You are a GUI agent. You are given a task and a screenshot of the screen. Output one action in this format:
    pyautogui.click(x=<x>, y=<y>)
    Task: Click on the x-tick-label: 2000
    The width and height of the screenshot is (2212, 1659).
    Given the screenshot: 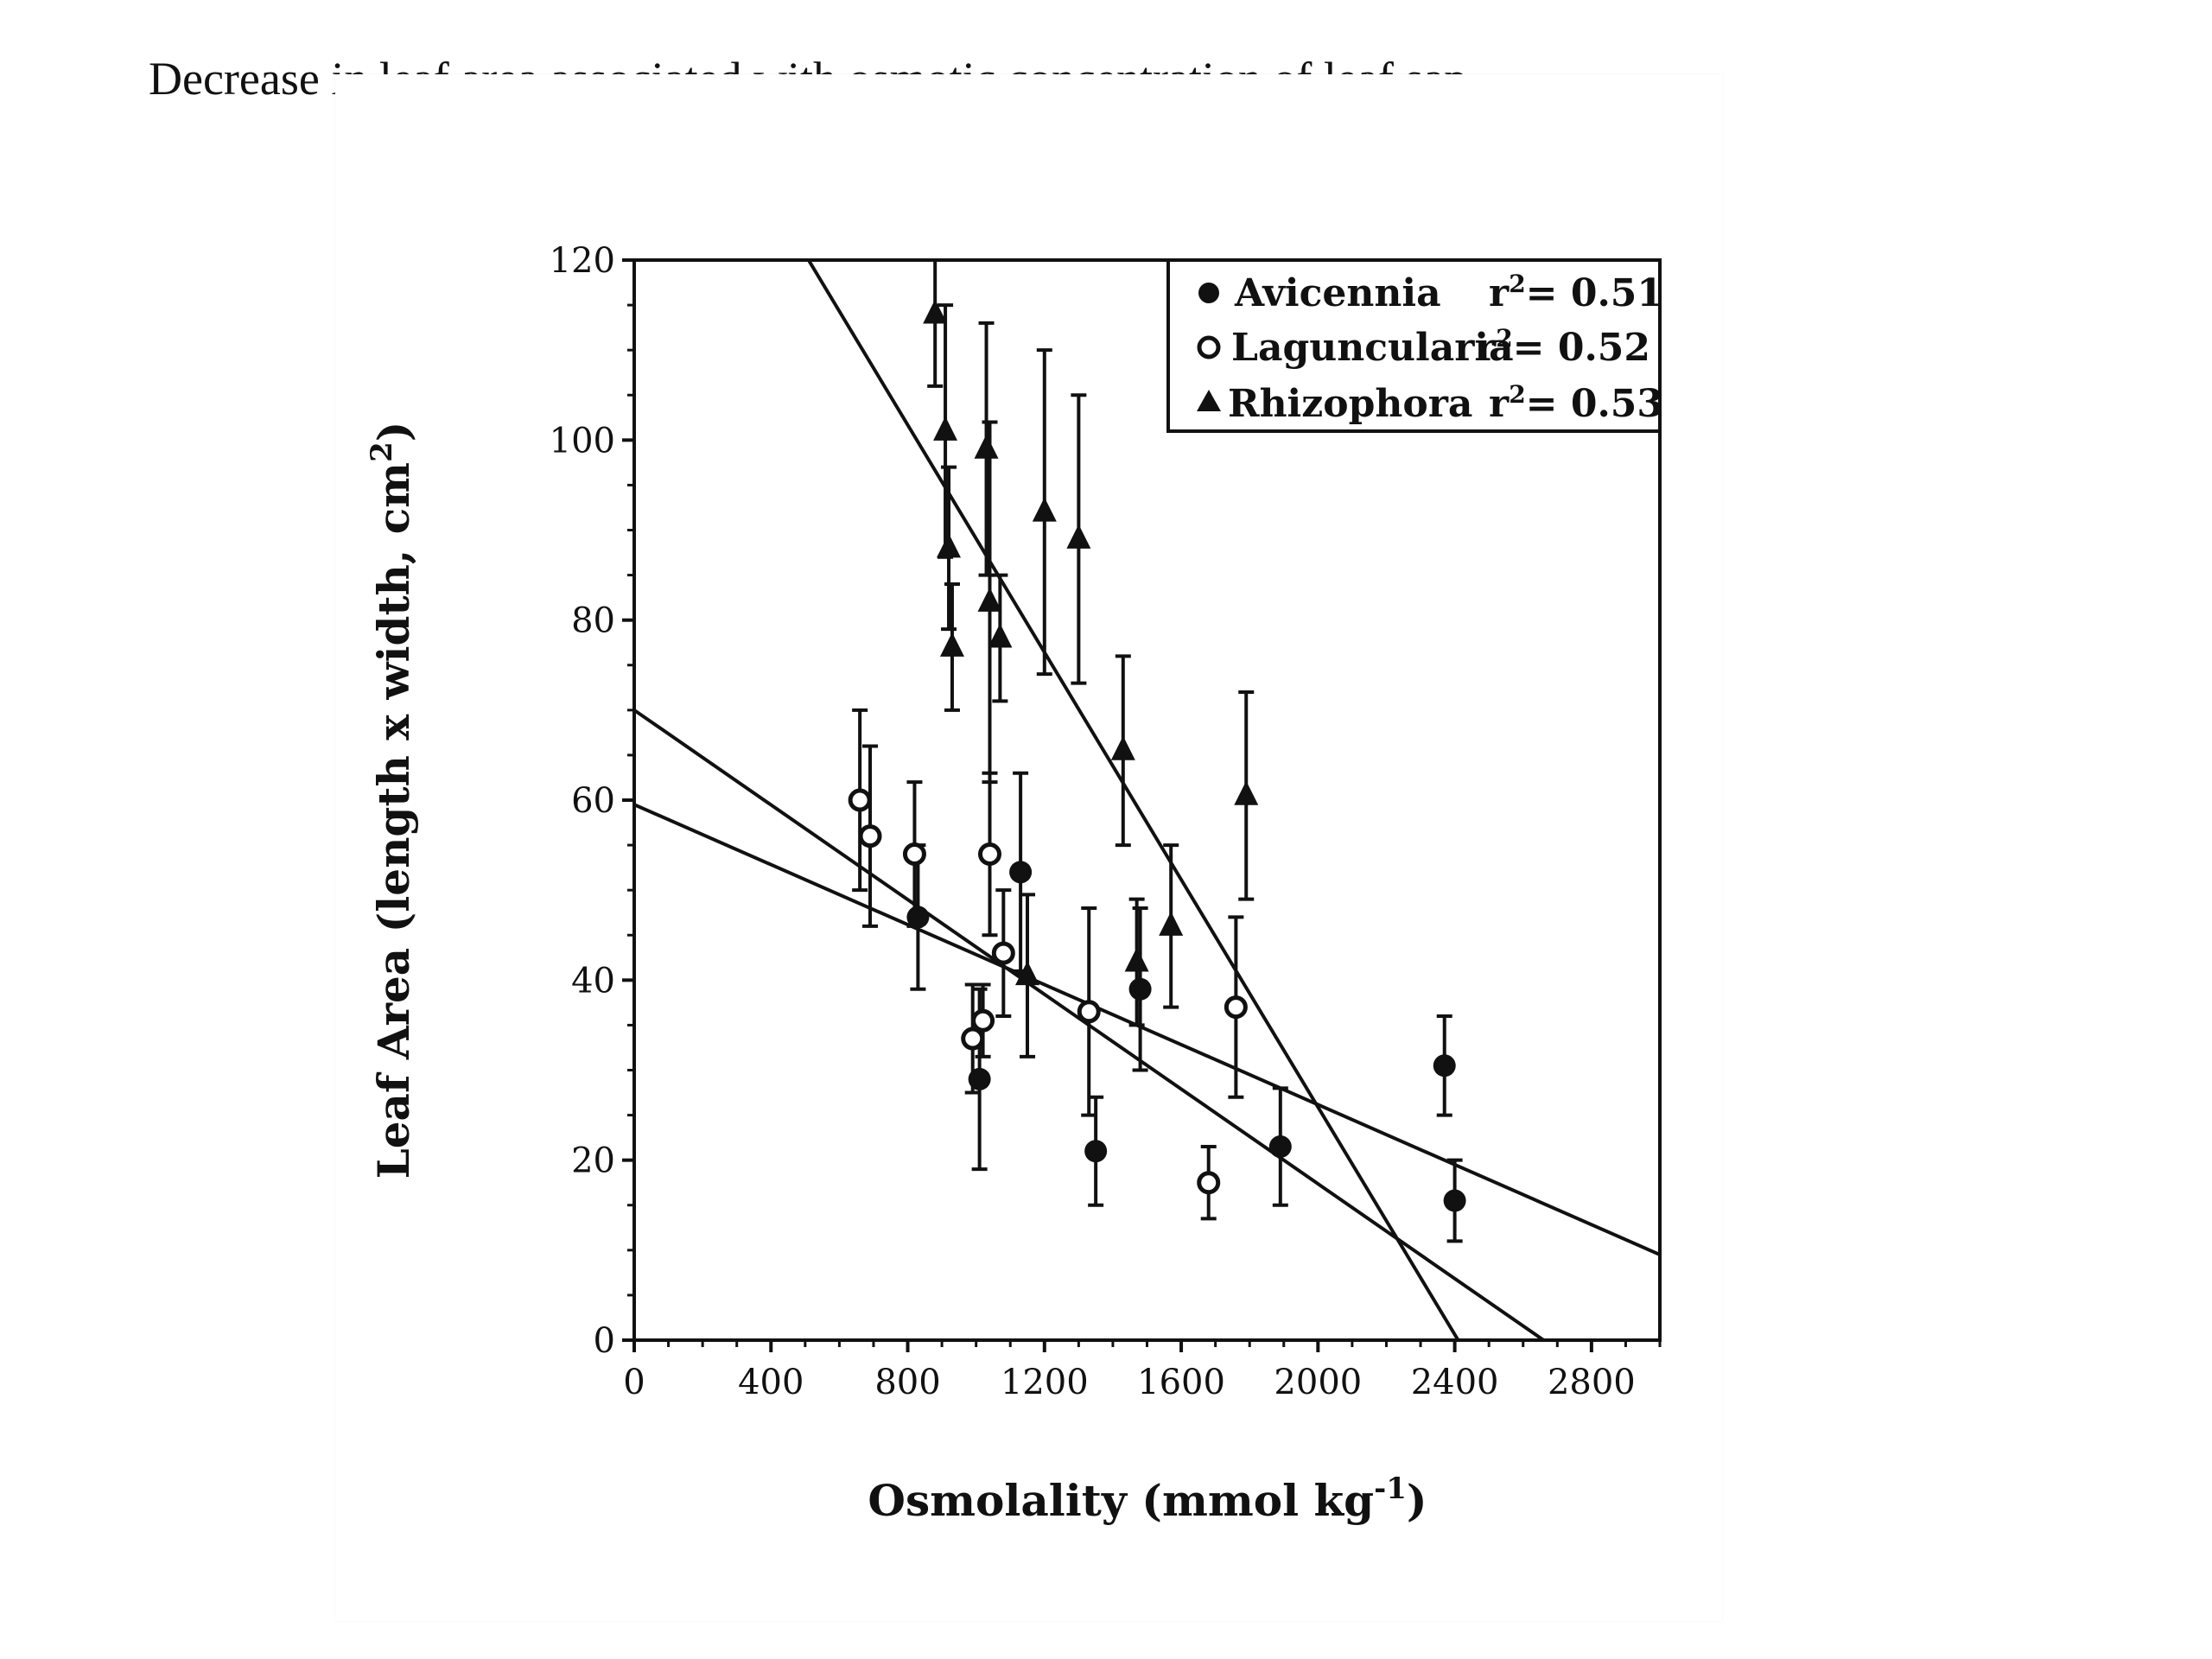 What is the action you would take?
    pyautogui.click(x=1318, y=1382)
    